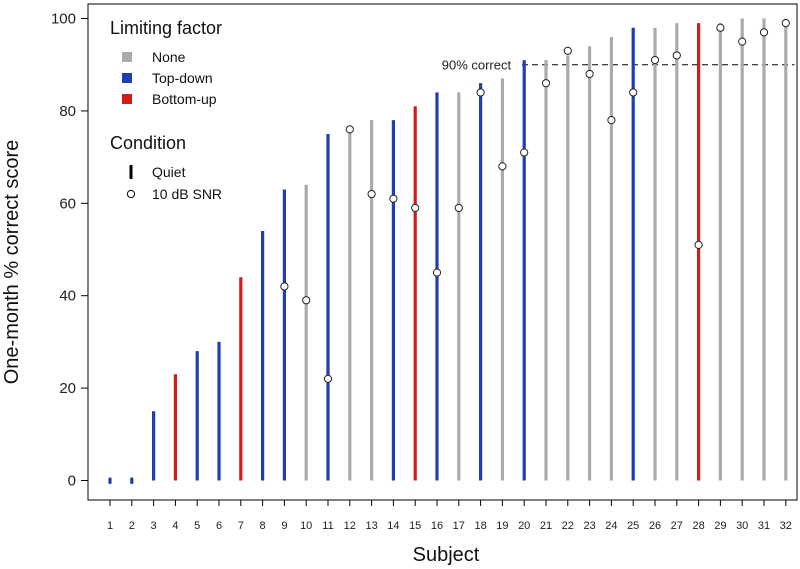  I want to click on legend-title-limiting-factor: Limiting factor, so click(166, 28).